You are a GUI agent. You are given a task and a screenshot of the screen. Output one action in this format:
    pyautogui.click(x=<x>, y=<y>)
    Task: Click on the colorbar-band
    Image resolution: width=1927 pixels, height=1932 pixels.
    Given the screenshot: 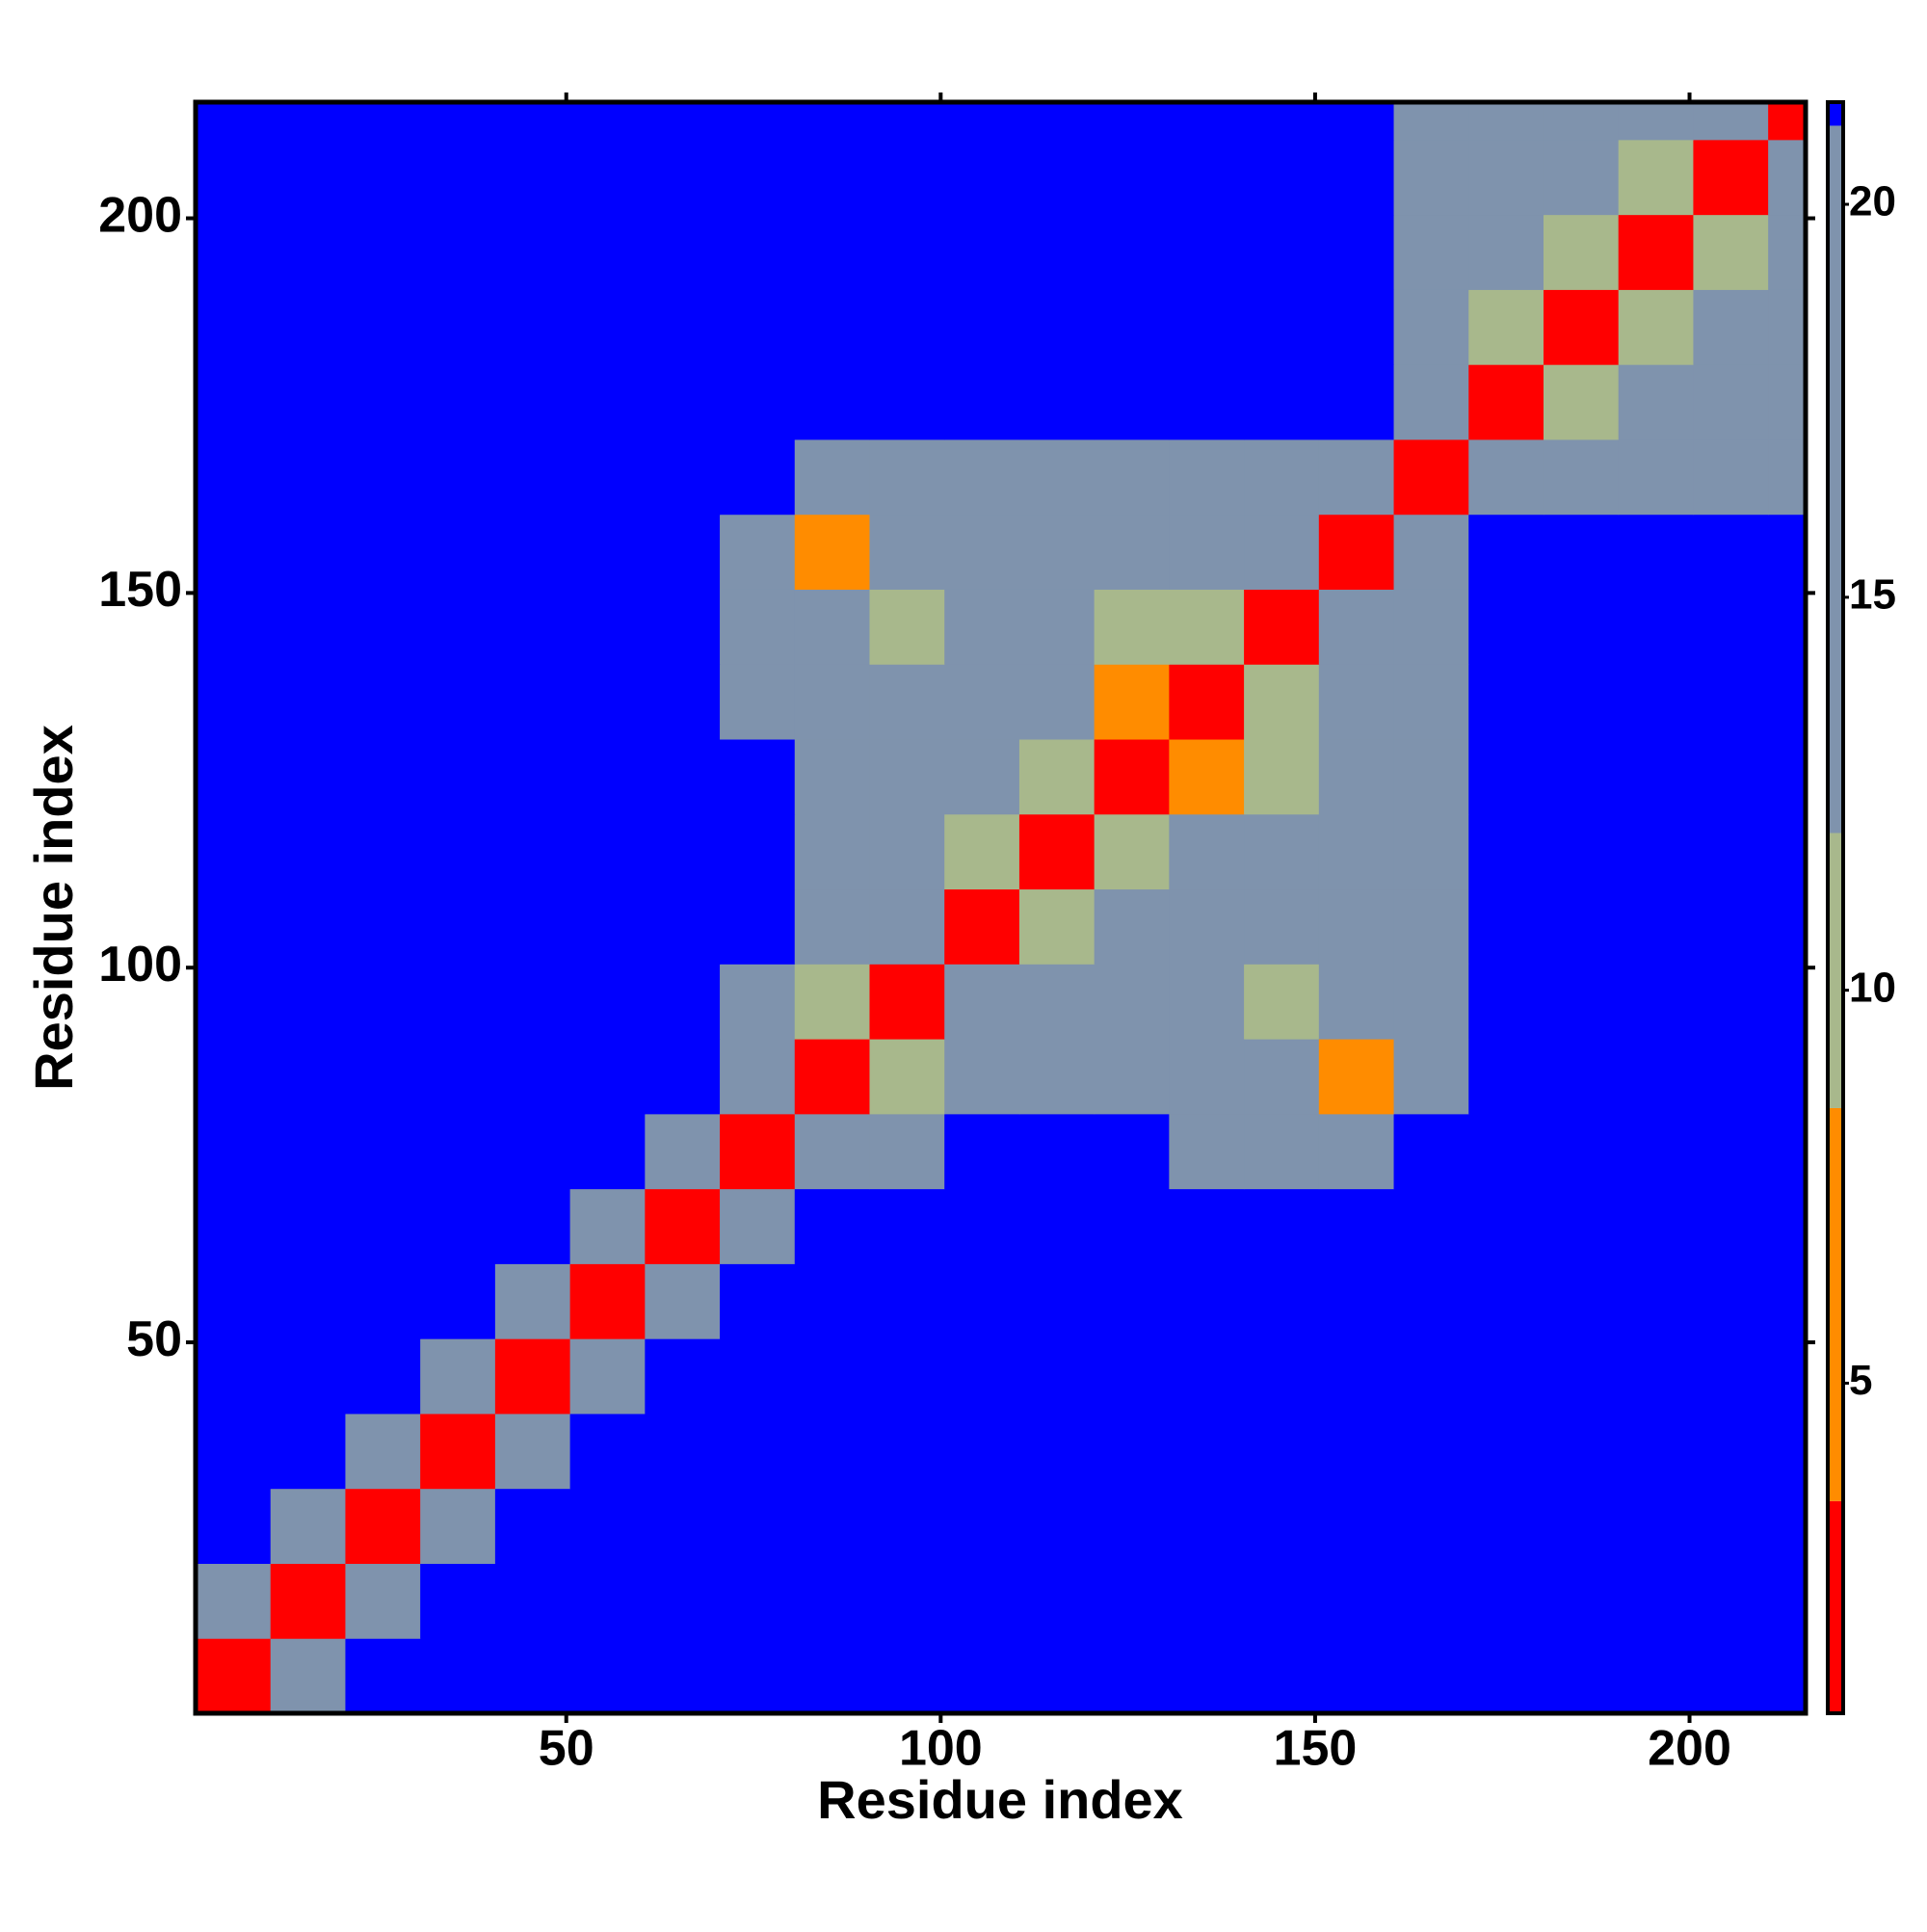 What is the action you would take?
    pyautogui.click(x=1835, y=1606)
    